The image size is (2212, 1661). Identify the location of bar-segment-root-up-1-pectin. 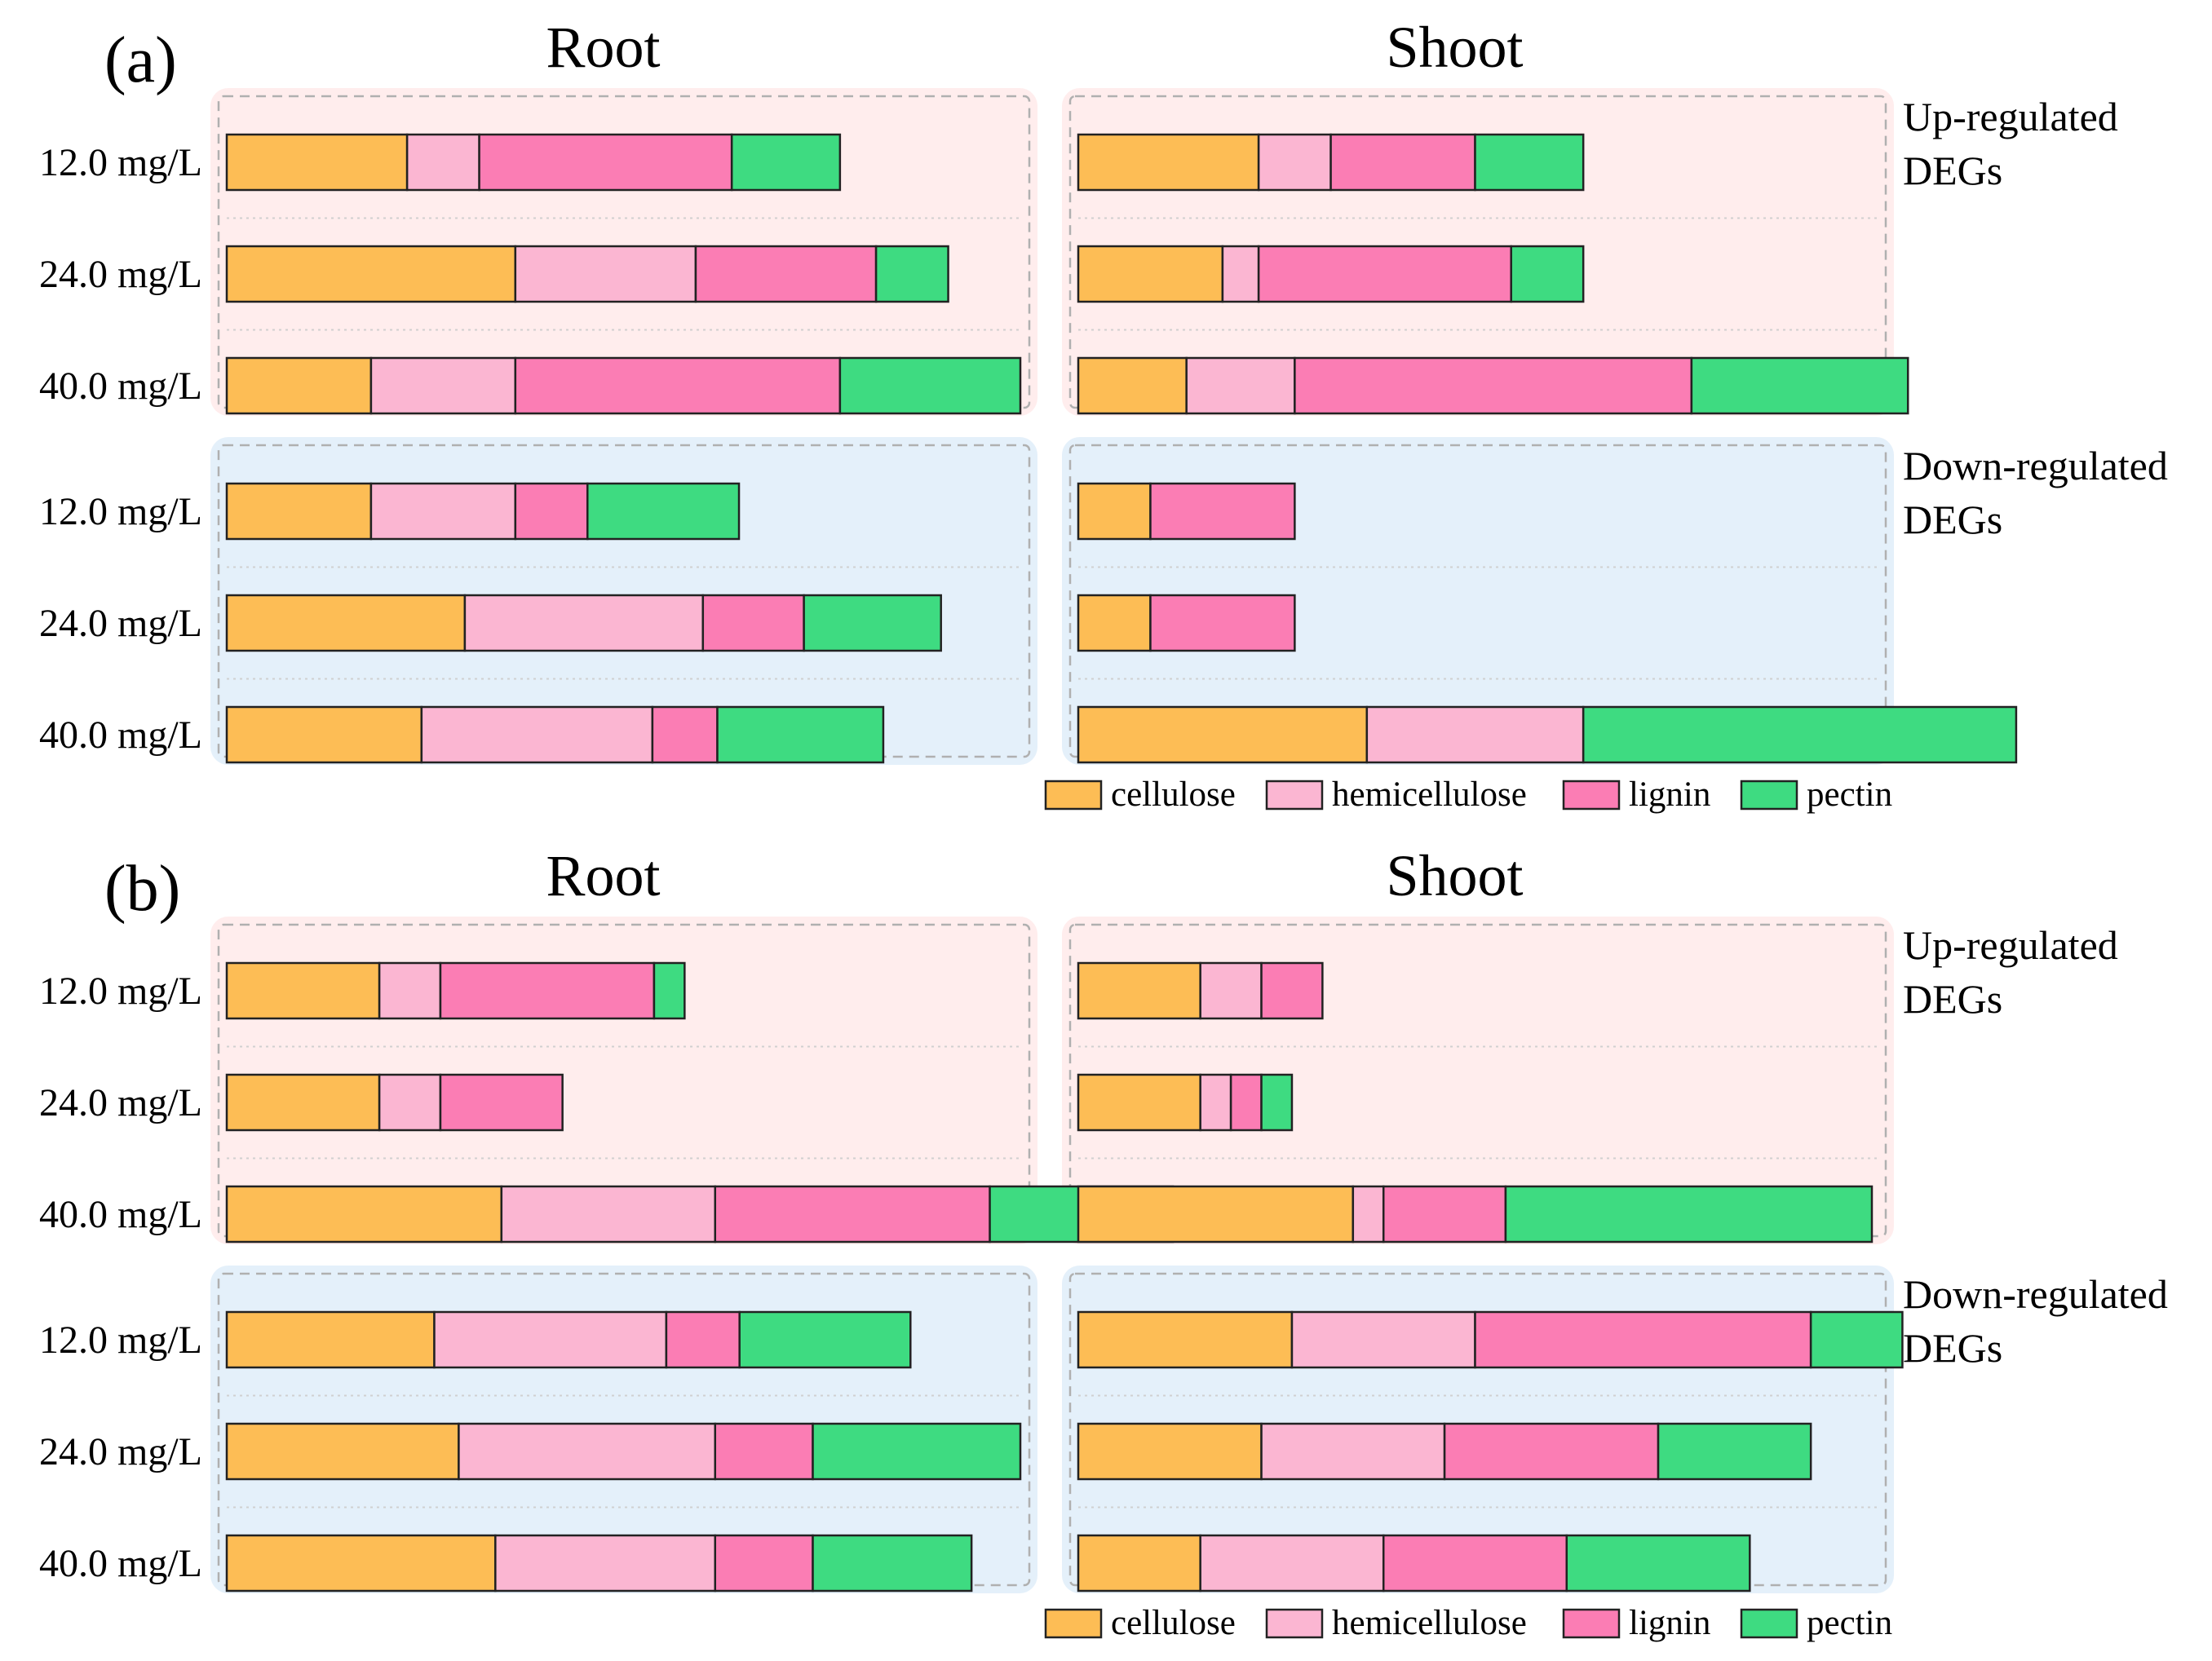
(912, 274).